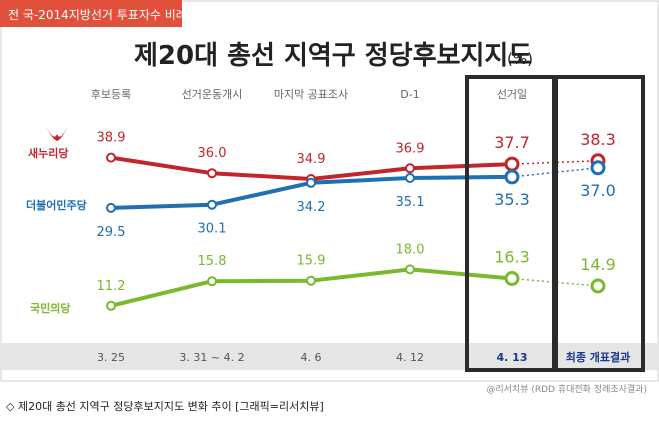 The width and height of the screenshot is (659, 421). I want to click on category-label: 3. 25, so click(111, 357).